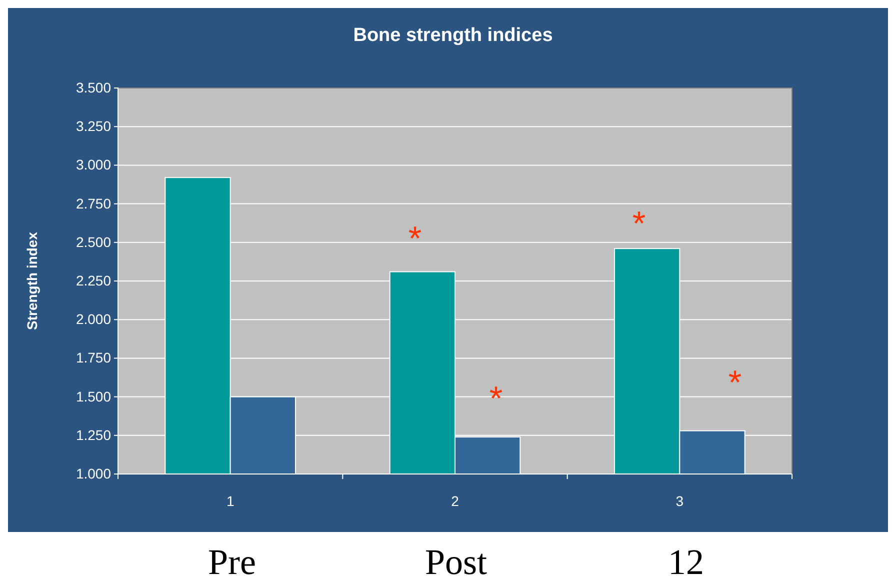 The height and width of the screenshot is (580, 896). What do you see at coordinates (455, 500) in the screenshot?
I see `x-tick-label: 2` at bounding box center [455, 500].